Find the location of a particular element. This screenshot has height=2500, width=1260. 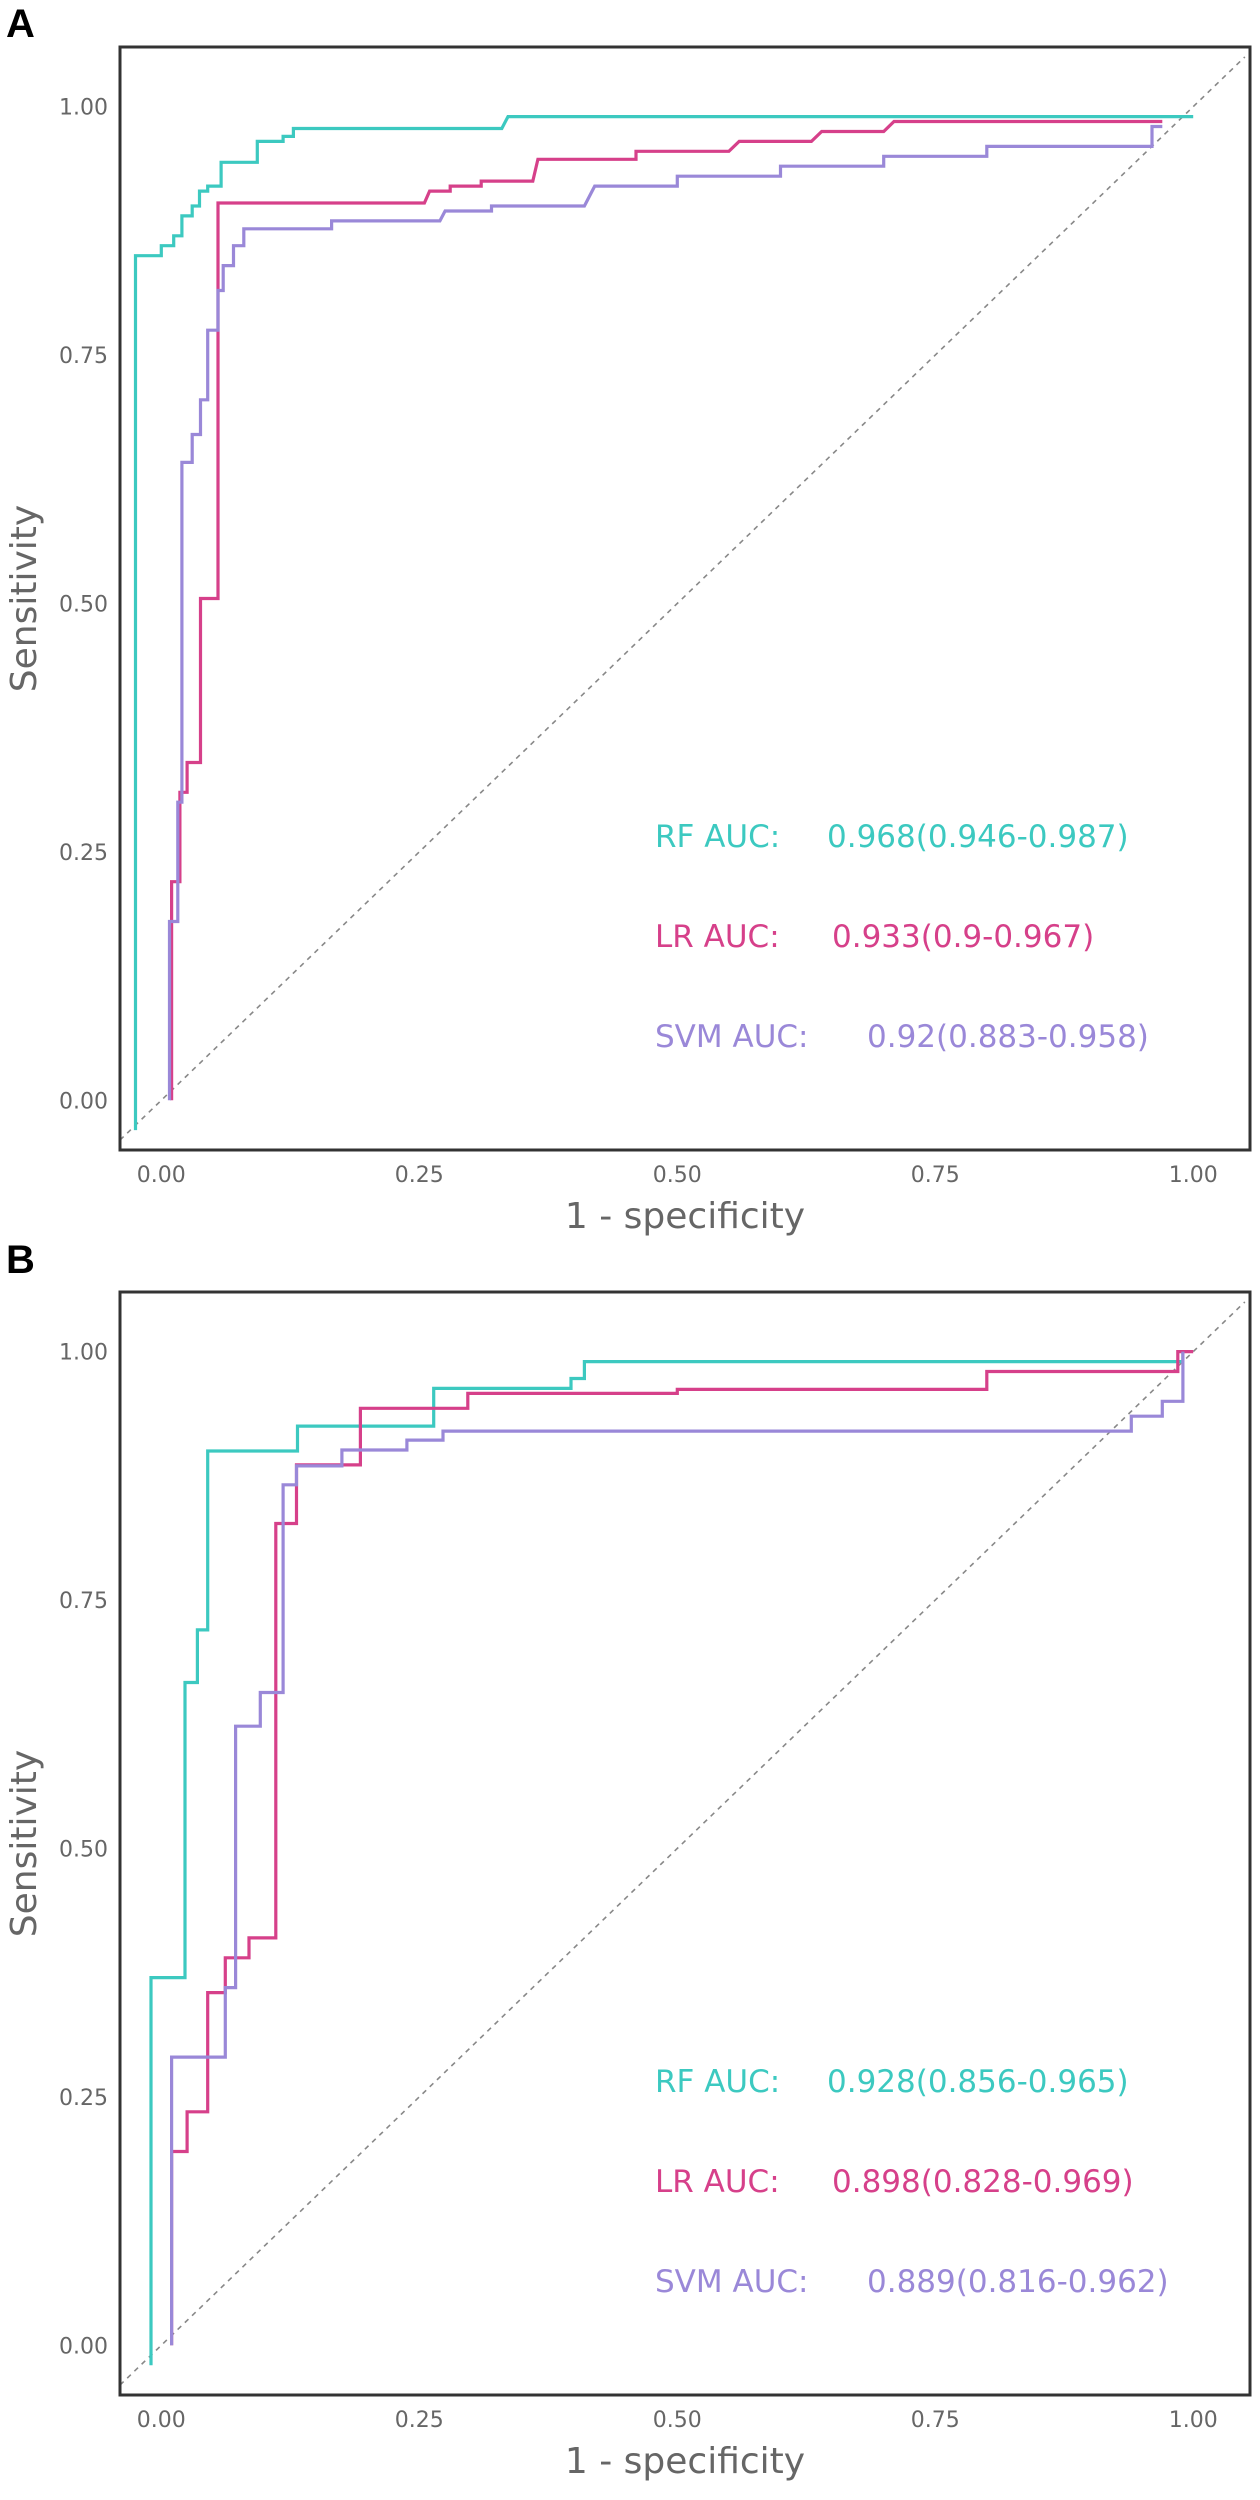

panel-label-b: B is located at coordinates (20, 1260).